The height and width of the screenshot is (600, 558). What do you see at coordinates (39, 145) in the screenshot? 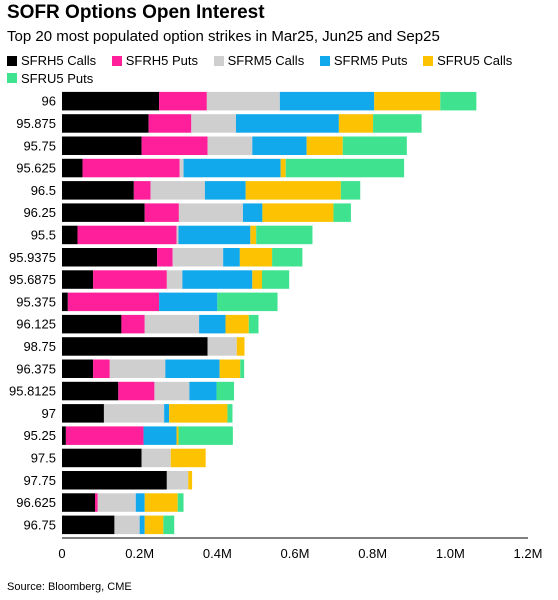
I see `category-label: 95.75` at bounding box center [39, 145].